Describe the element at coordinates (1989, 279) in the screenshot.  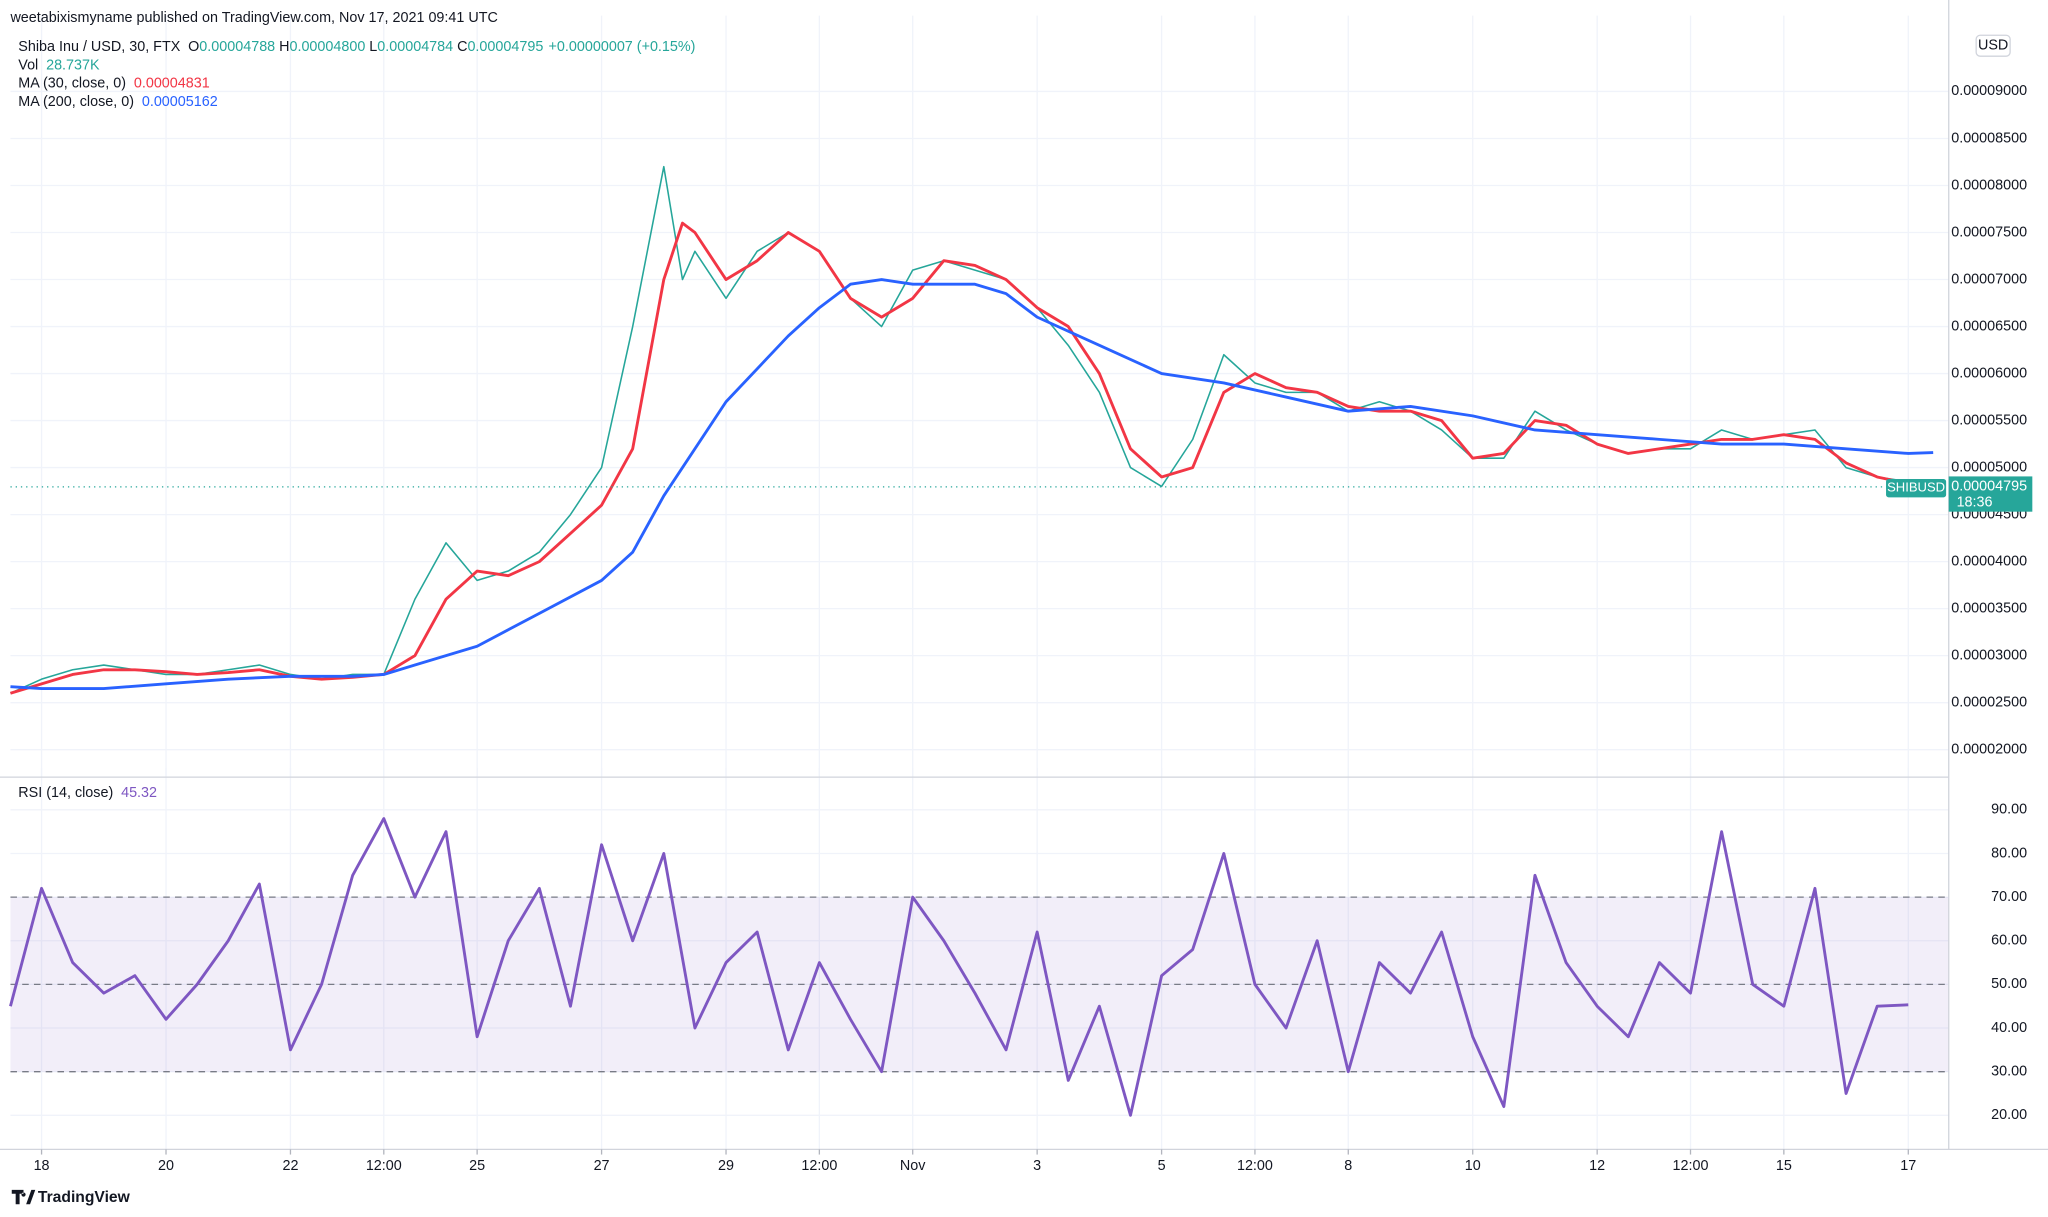
I see `y-tick-label: 0.00007000` at that location.